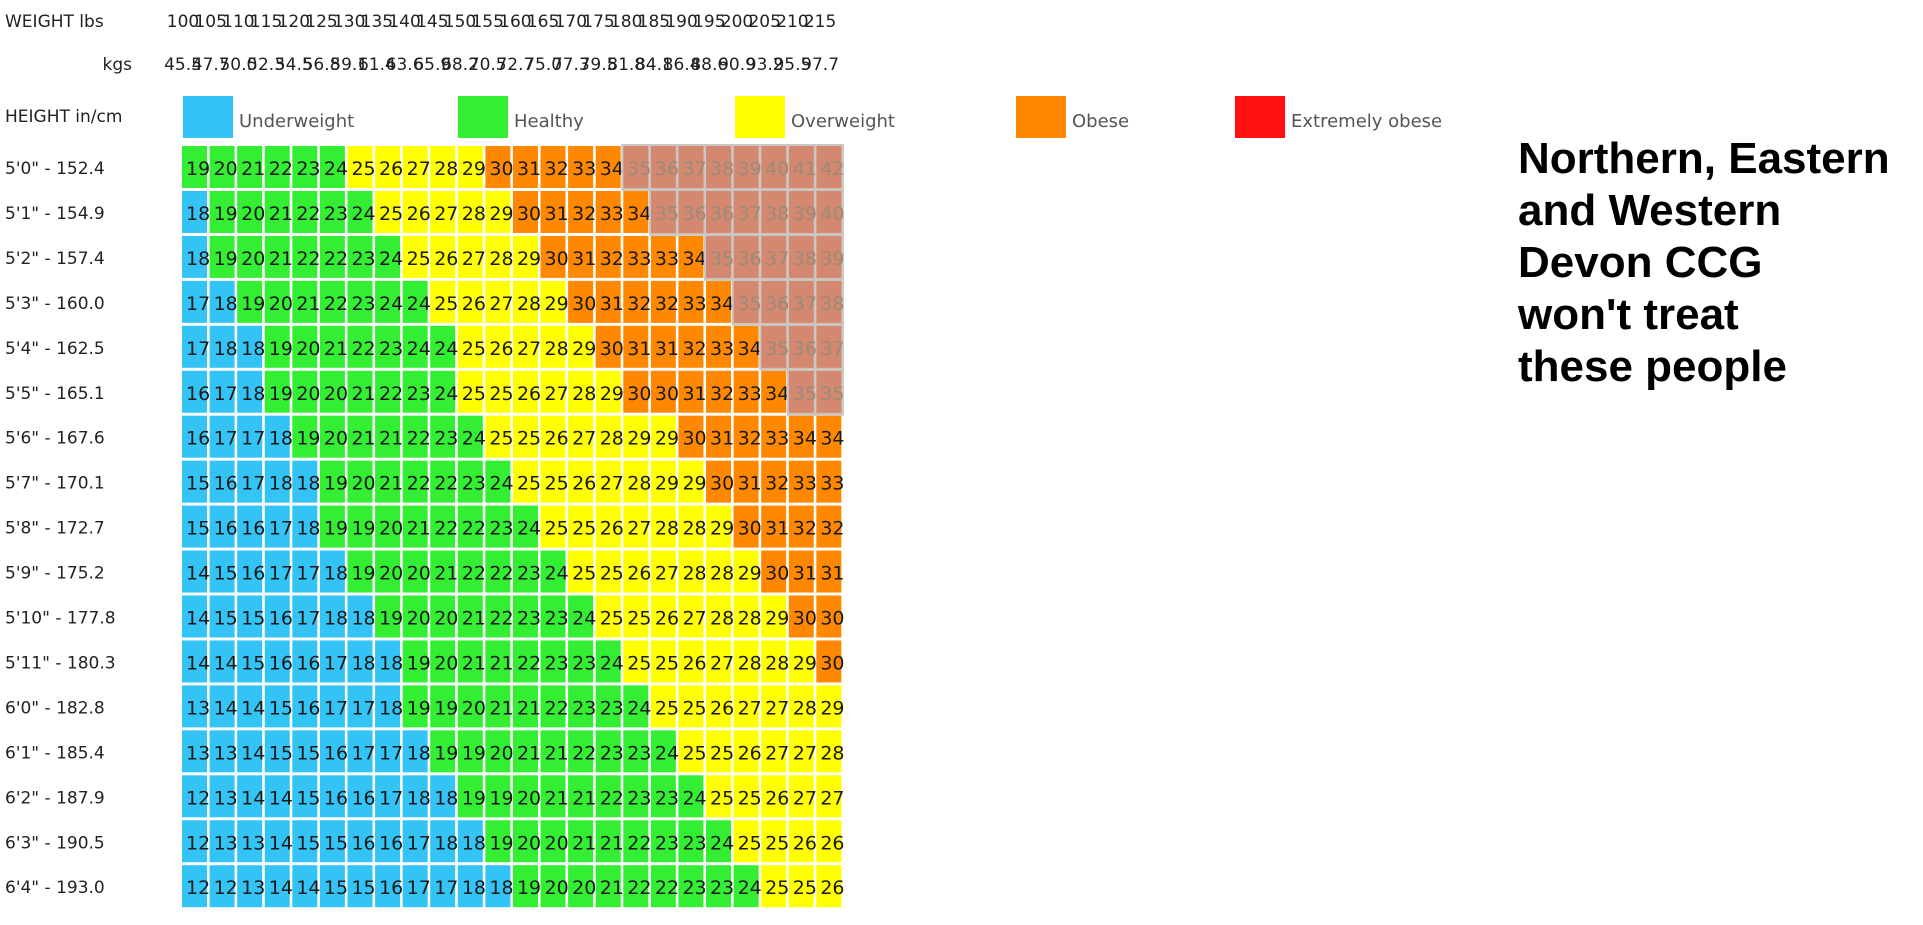 Image resolution: width=1923 pixels, height=925 pixels. I want to click on bmi-cell-value: 22, so click(501, 619).